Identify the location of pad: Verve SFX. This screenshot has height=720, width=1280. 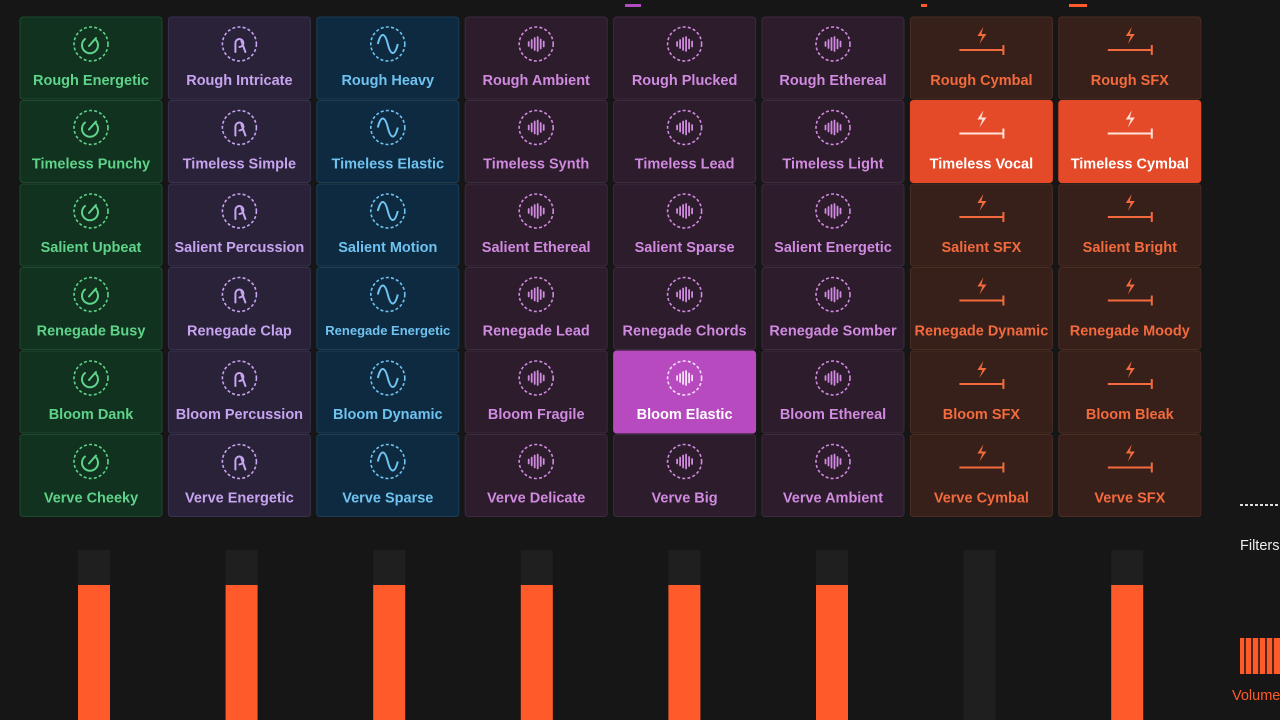
(1130, 475).